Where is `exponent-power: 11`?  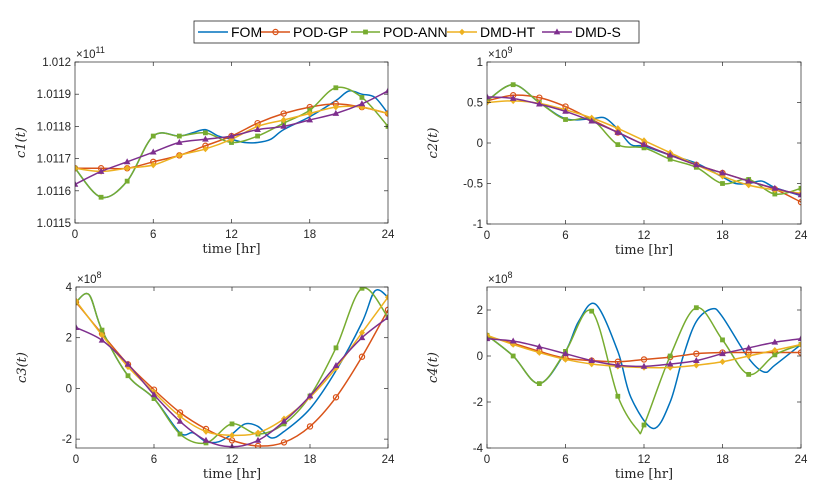
exponent-power: 11 is located at coordinates (100, 50).